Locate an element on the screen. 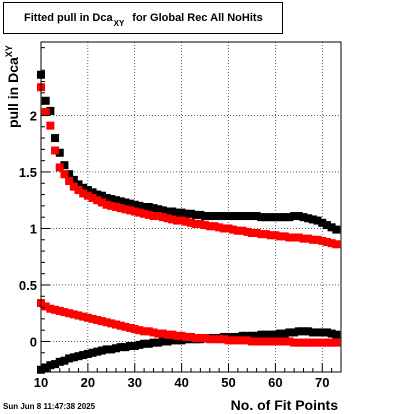 Image resolution: width=400 pixels, height=414 pixels. y-tick-label: 2 is located at coordinates (33, 115).